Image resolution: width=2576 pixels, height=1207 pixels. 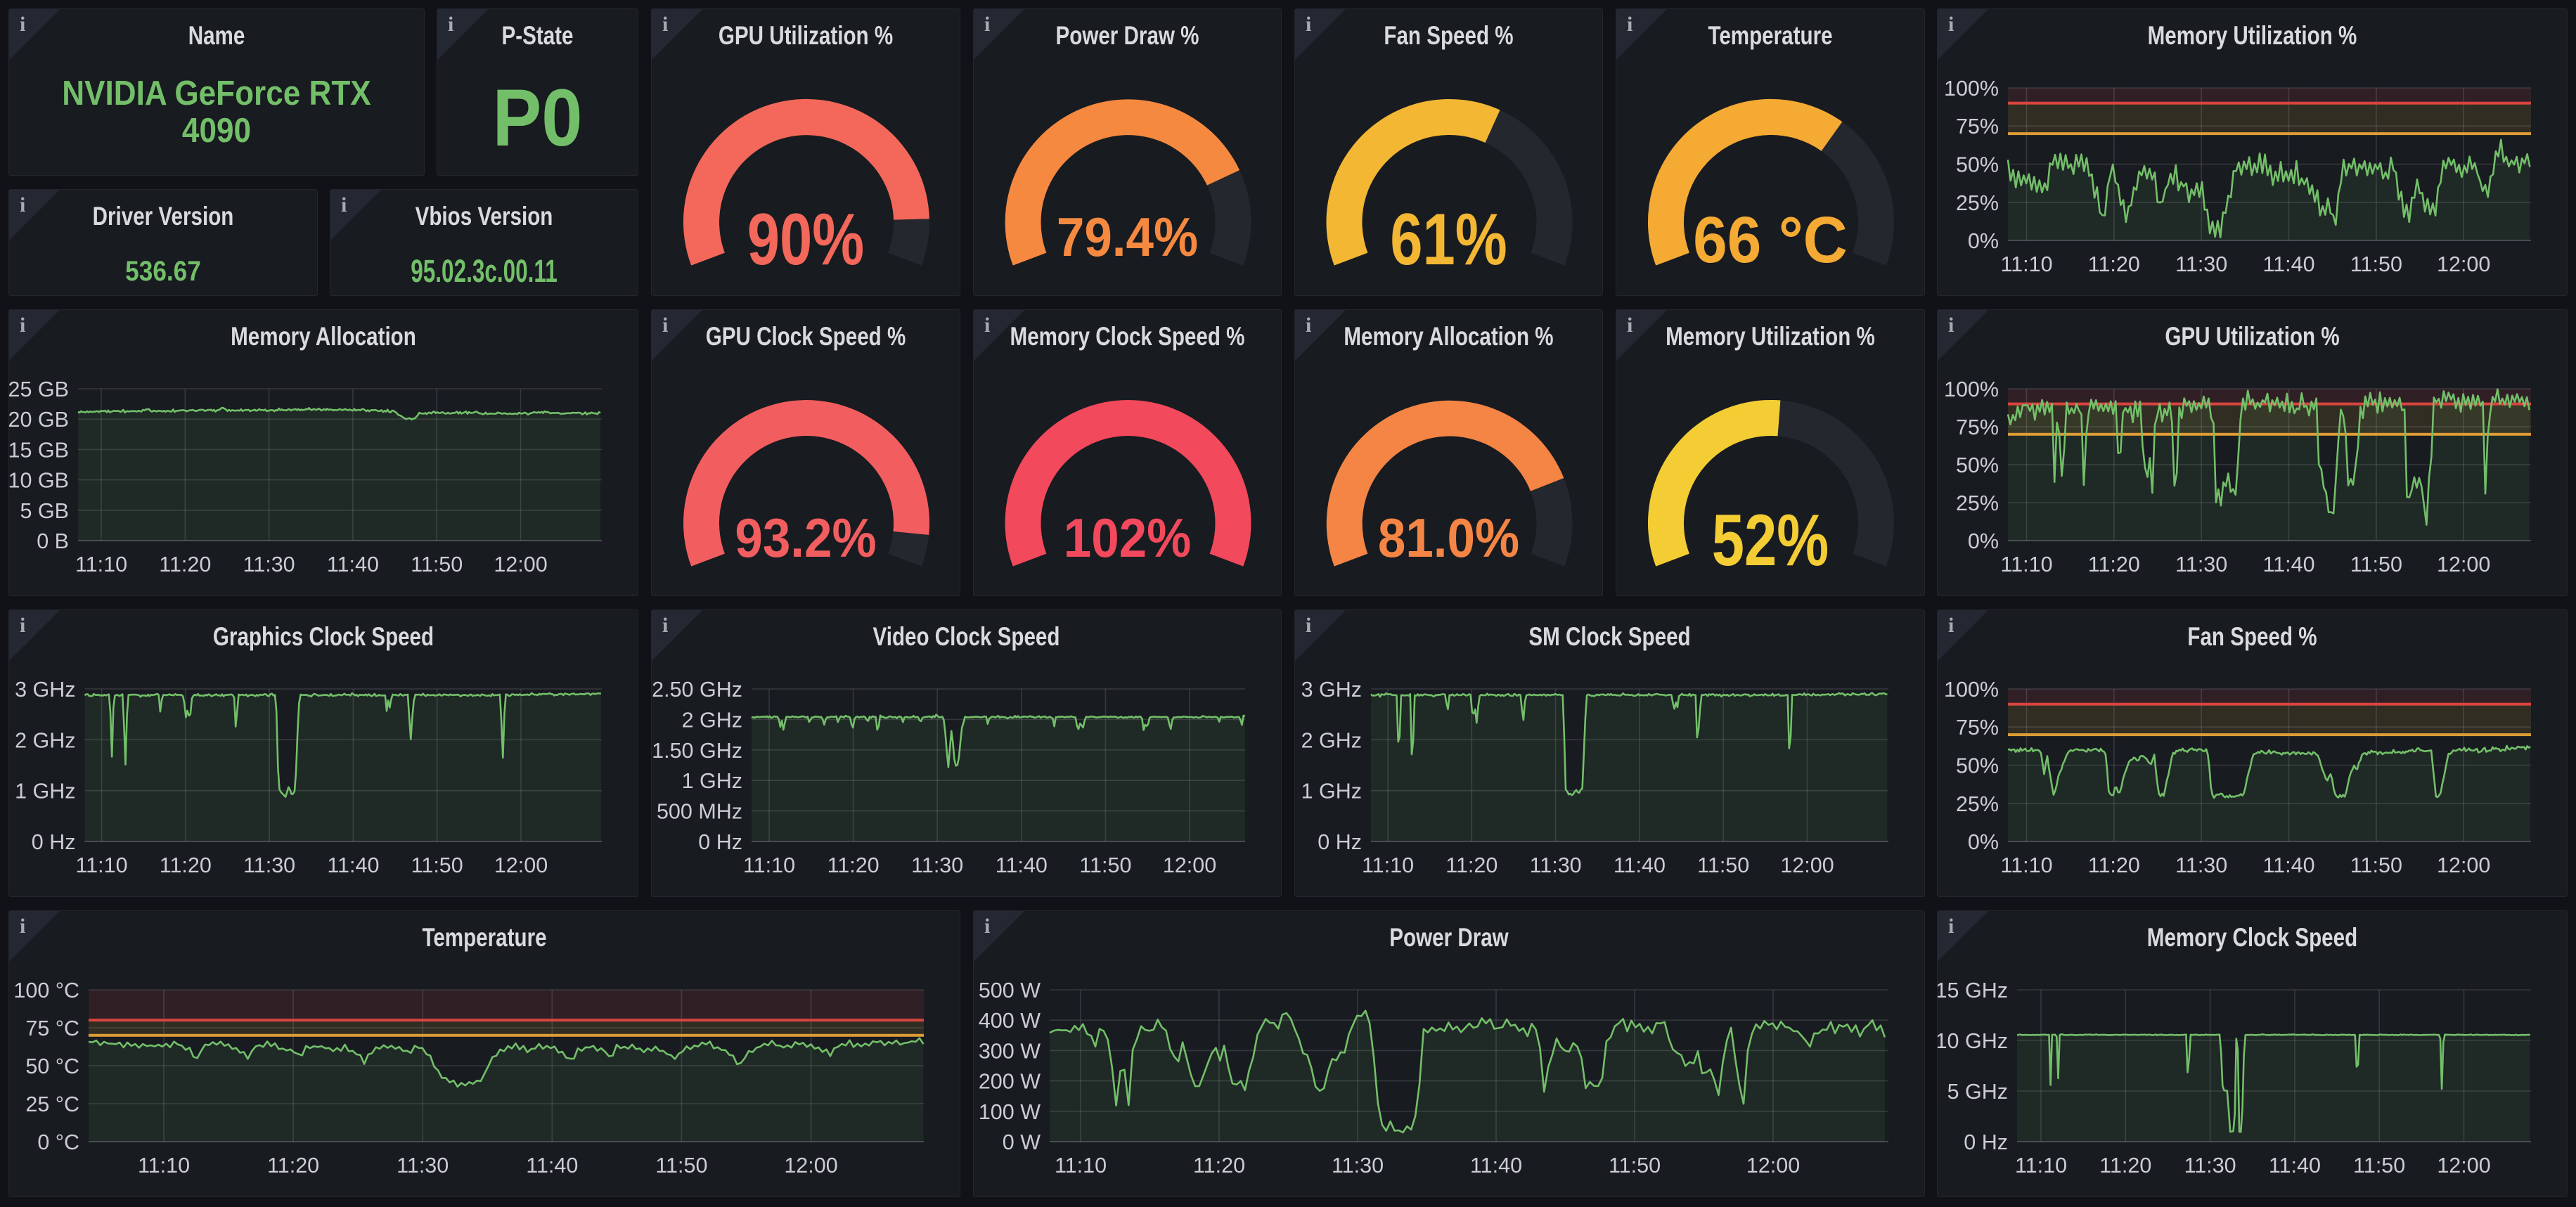 What do you see at coordinates (39, 450) in the screenshot?
I see `svg-text: 15 GB` at bounding box center [39, 450].